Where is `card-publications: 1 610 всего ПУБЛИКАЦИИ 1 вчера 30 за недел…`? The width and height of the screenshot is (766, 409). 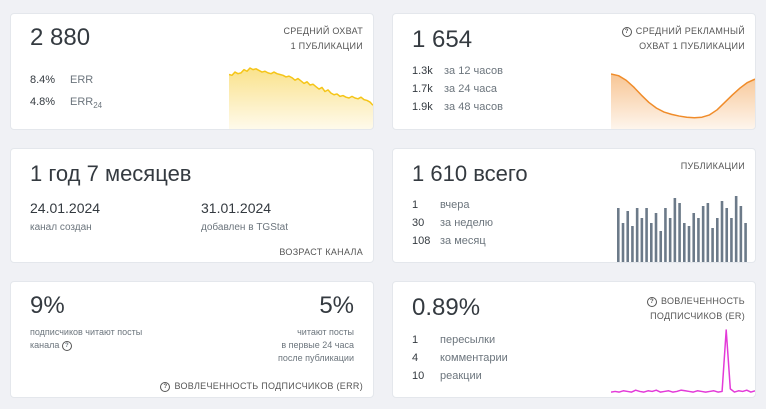
card-publications: 1 610 всего ПУБЛИКАЦИИ 1 вчера 30 за недел… is located at coordinates (574, 205).